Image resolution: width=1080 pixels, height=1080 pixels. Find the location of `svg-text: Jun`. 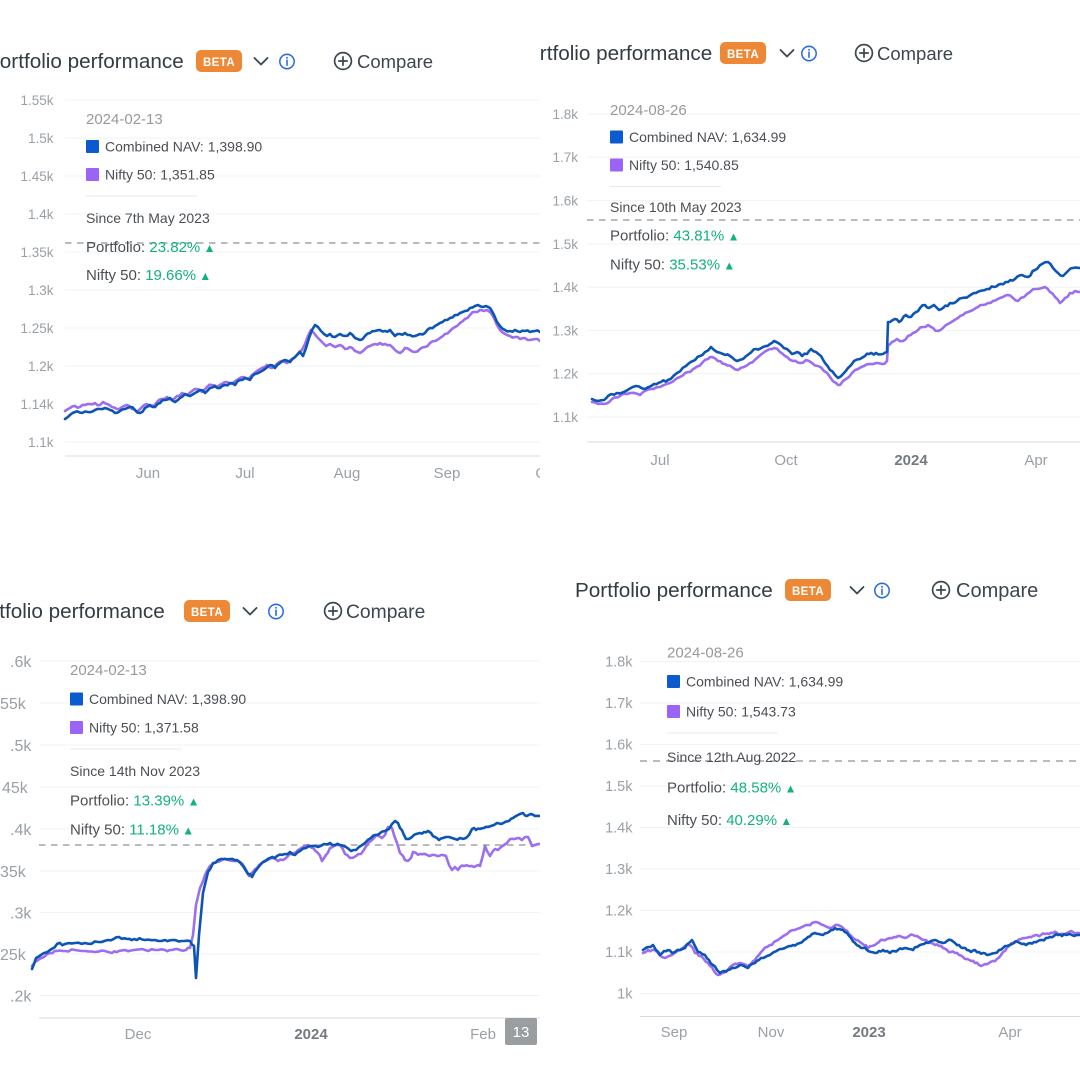

svg-text: Jun is located at coordinates (148, 473).